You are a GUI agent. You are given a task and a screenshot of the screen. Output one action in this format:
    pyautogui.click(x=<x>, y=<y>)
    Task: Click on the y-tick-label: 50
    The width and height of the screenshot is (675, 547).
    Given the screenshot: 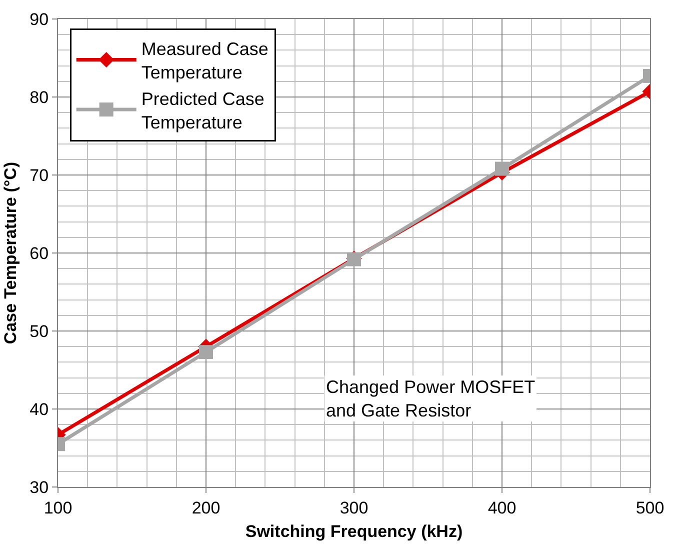 What is the action you would take?
    pyautogui.click(x=39, y=331)
    